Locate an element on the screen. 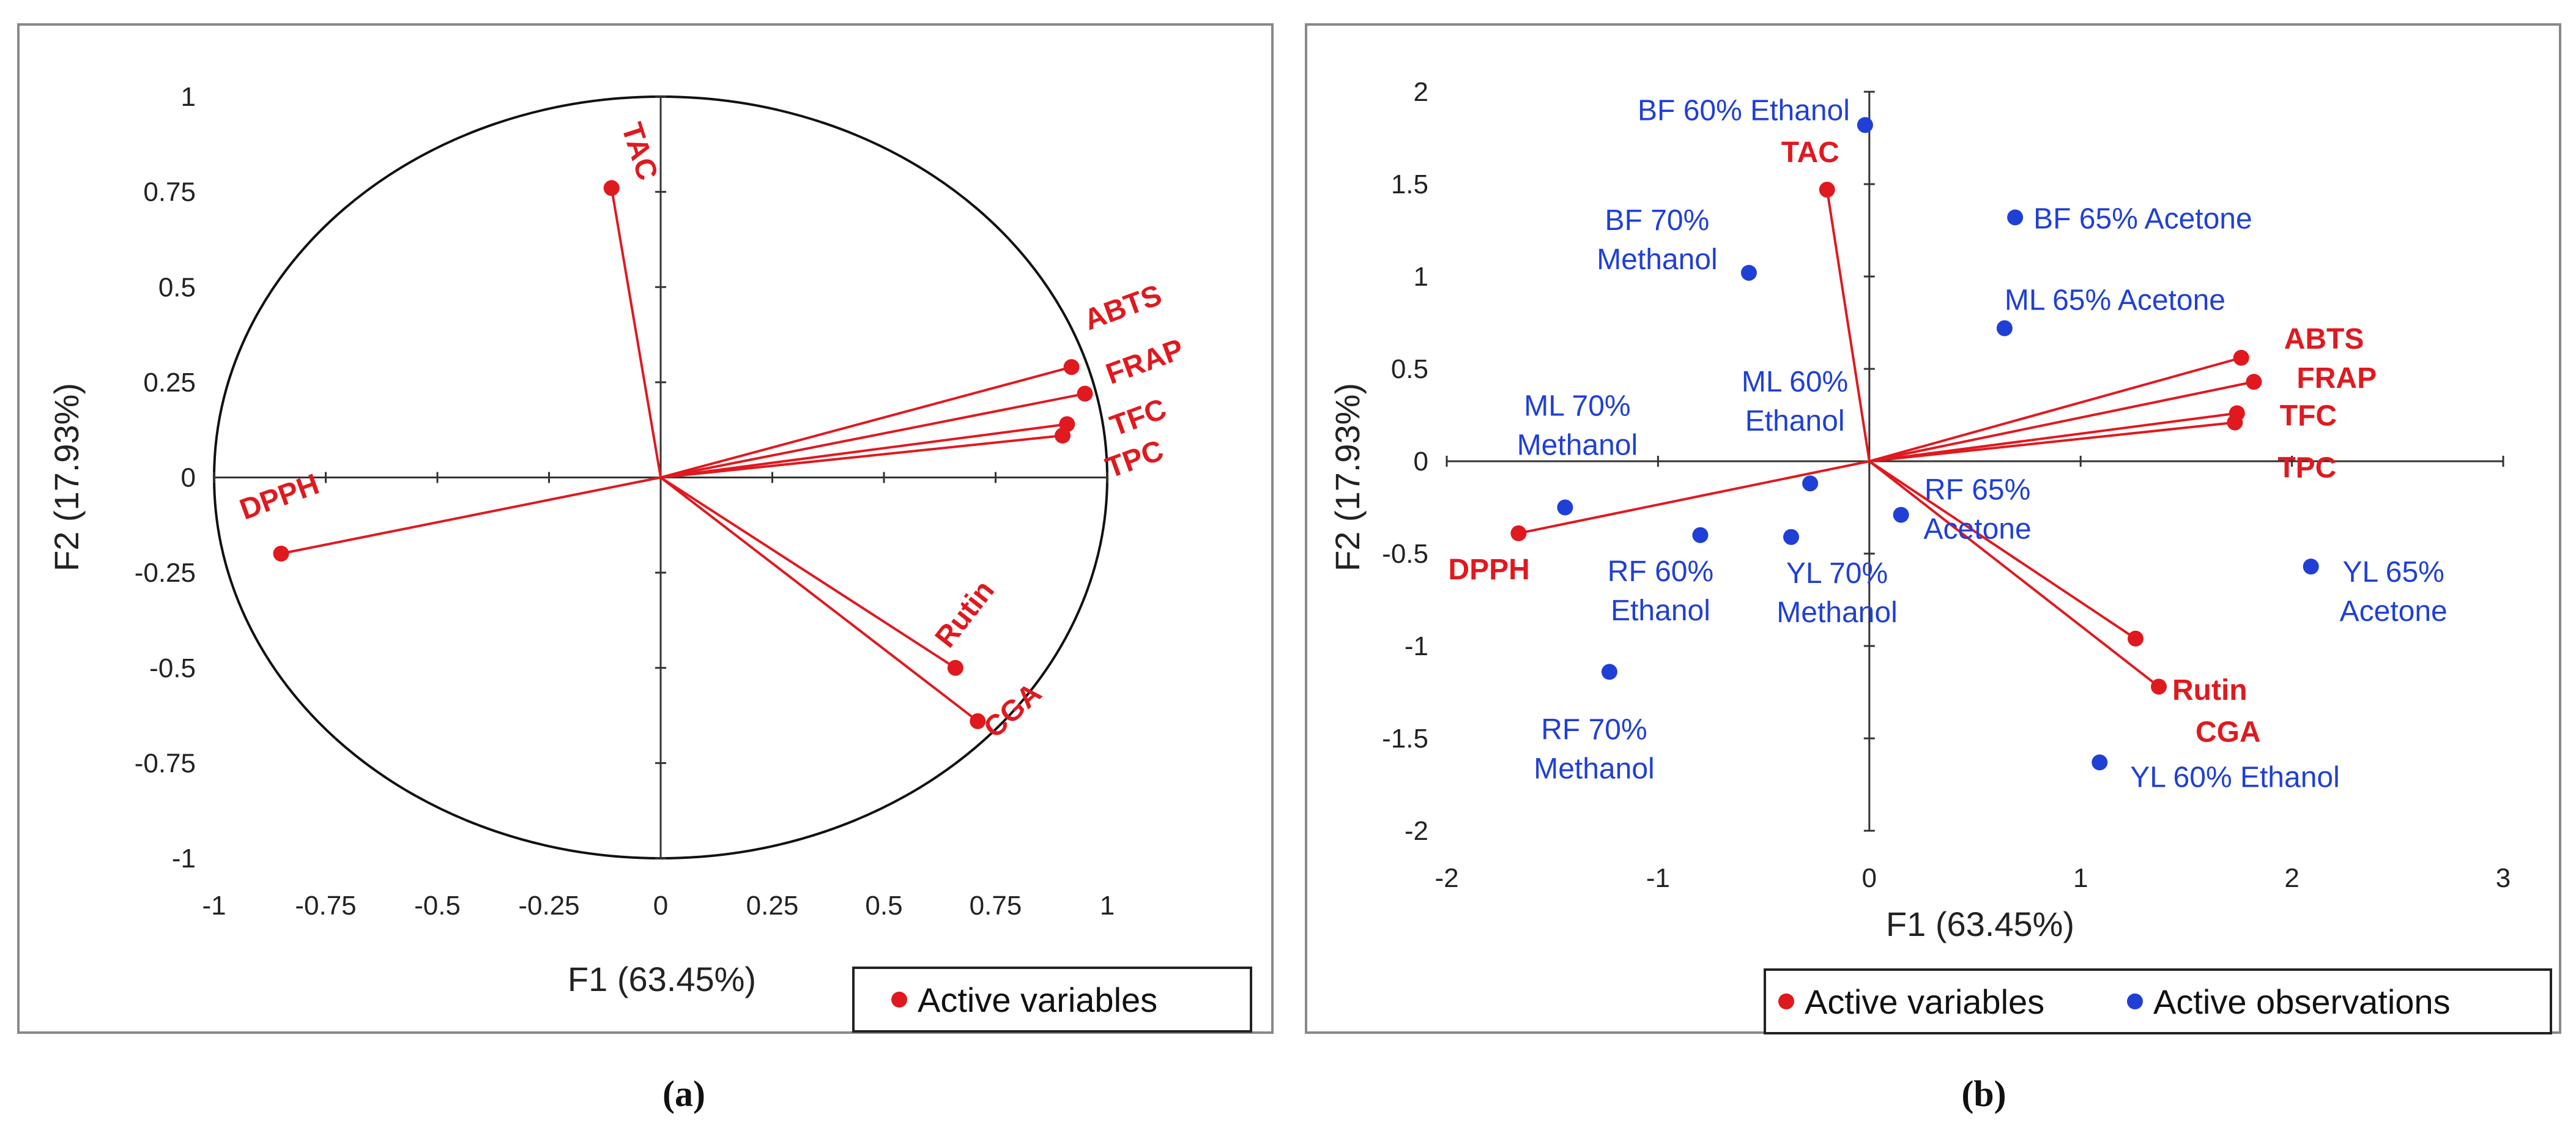 This screenshot has height=1136, width=2576. observation-label: YL 70% Methanol is located at coordinates (1836, 593).